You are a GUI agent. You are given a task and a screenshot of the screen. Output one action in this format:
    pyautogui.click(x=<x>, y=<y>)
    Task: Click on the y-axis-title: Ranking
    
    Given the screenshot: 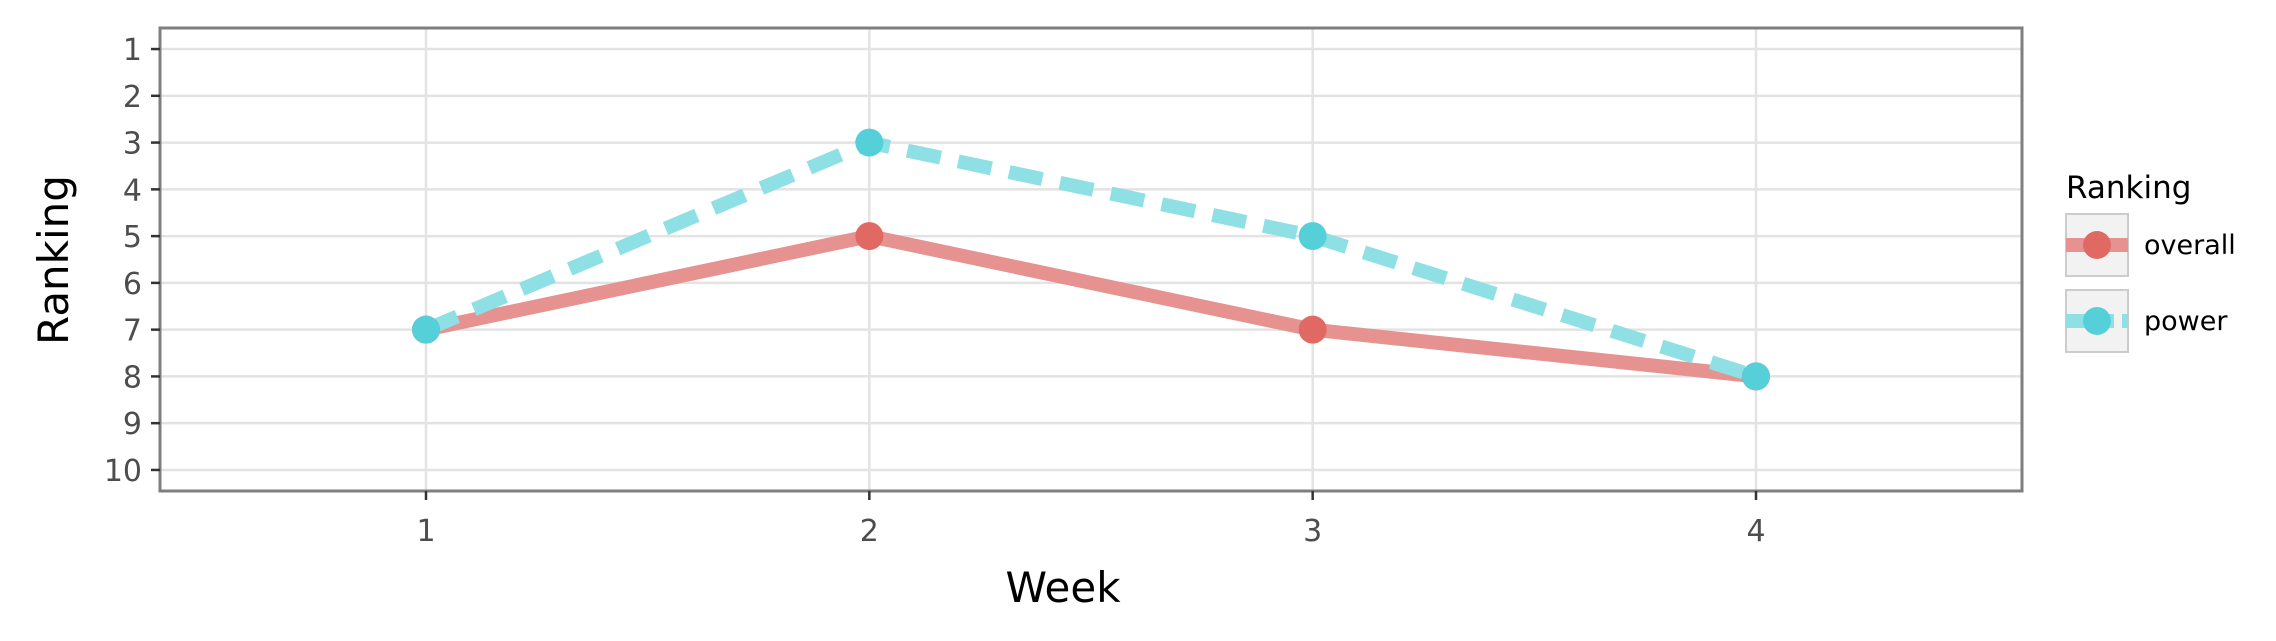 What is the action you would take?
    pyautogui.click(x=53, y=260)
    